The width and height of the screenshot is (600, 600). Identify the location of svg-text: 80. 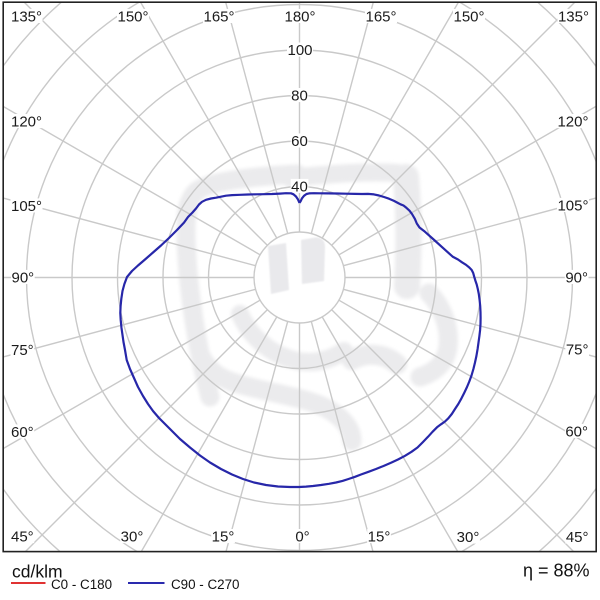
(299, 95).